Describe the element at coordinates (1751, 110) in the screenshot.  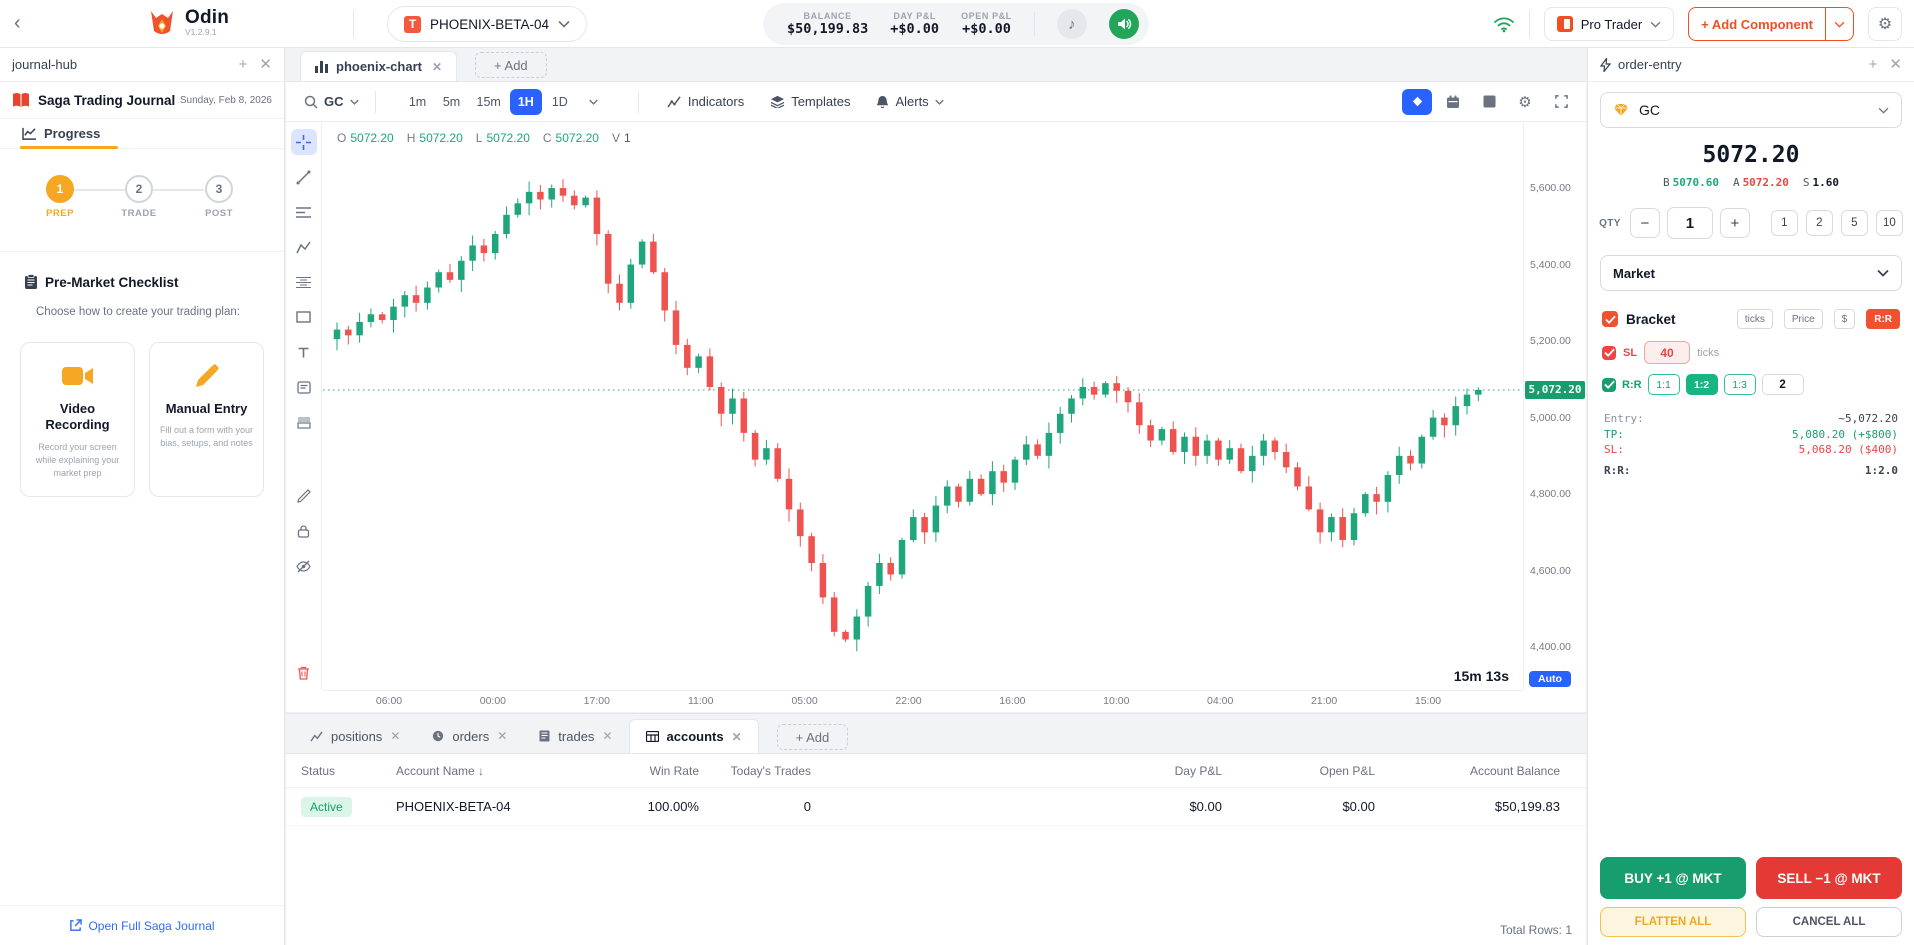
I see `order-symbol-selector: GC` at that location.